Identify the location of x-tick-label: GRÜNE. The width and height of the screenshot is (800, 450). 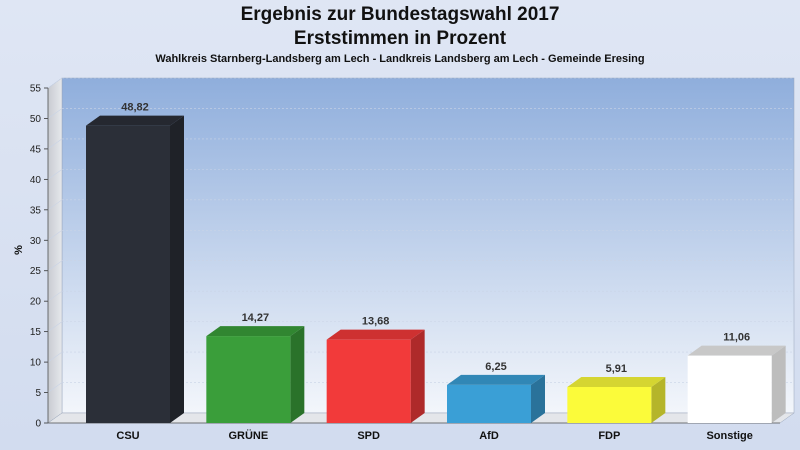
(248, 435).